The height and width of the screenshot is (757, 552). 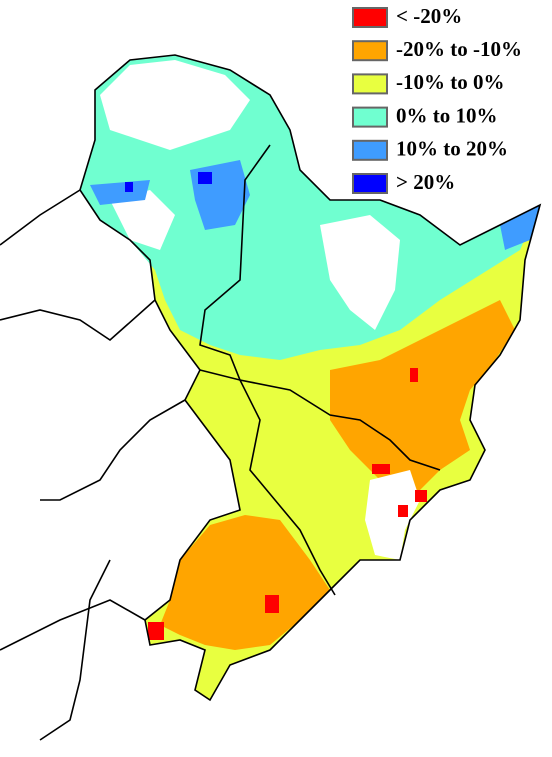 What do you see at coordinates (267, 482) in the screenshot?
I see `province-border` at bounding box center [267, 482].